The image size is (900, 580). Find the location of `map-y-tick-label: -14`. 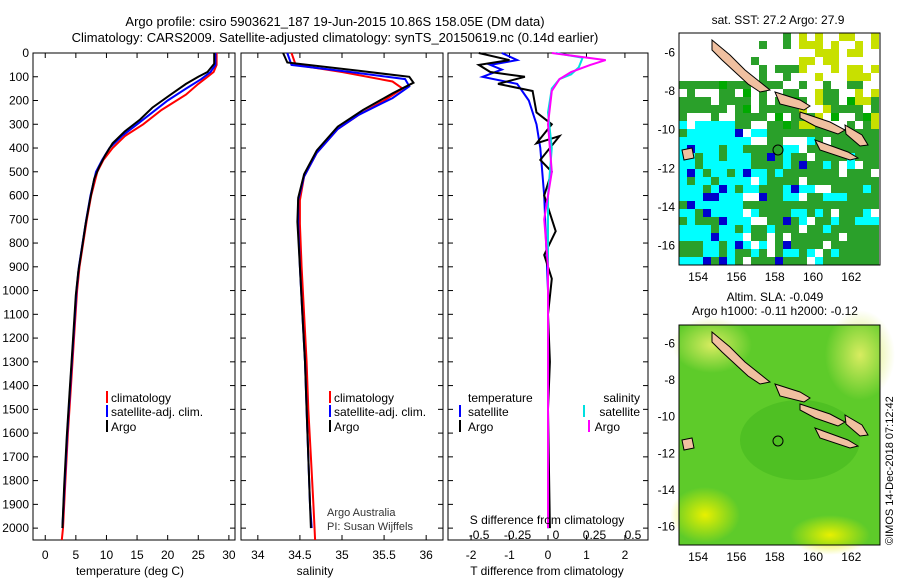

map-y-tick-label: -14 is located at coordinates (667, 207).